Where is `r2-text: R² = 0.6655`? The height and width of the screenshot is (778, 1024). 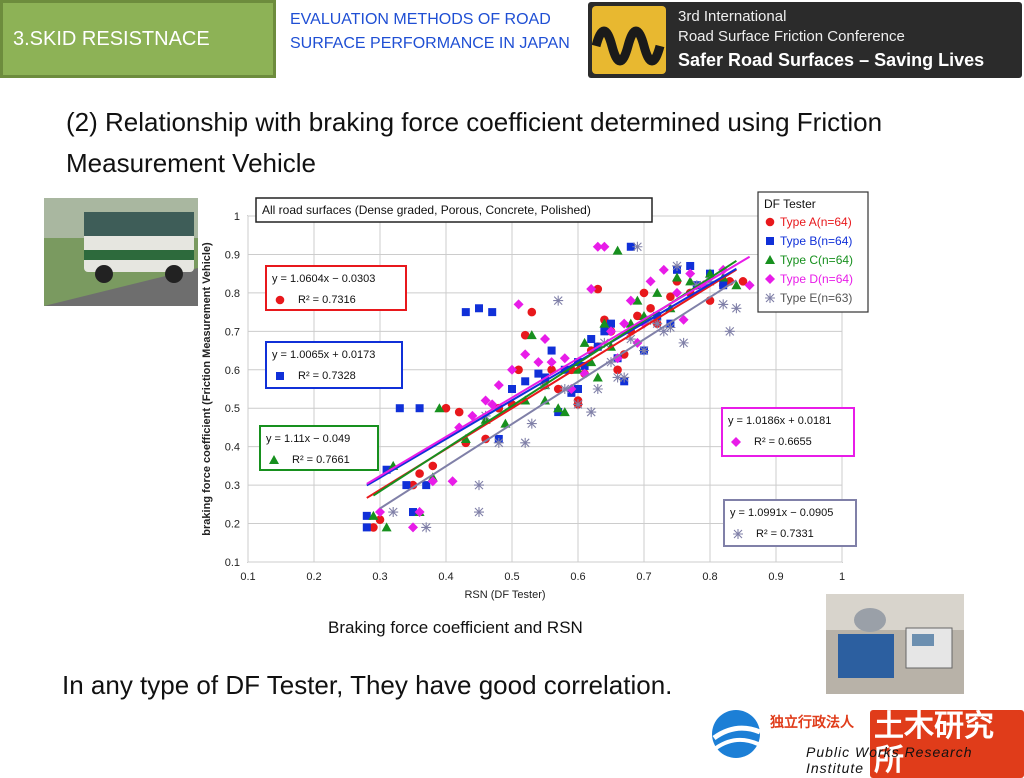
r2-text: R² = 0.6655 is located at coordinates (783, 442).